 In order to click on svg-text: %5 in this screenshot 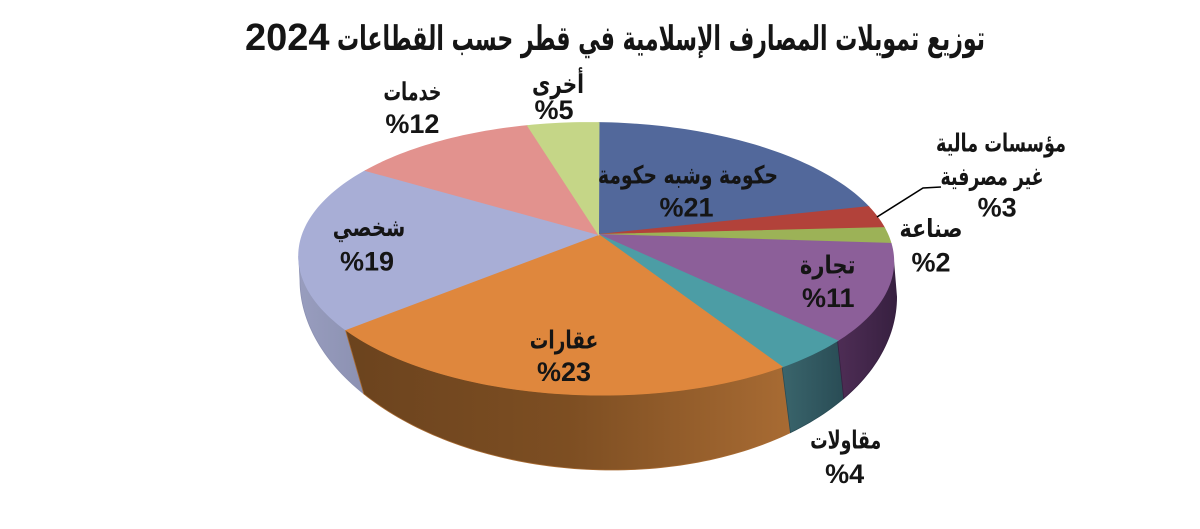, I will do `click(553, 110)`.